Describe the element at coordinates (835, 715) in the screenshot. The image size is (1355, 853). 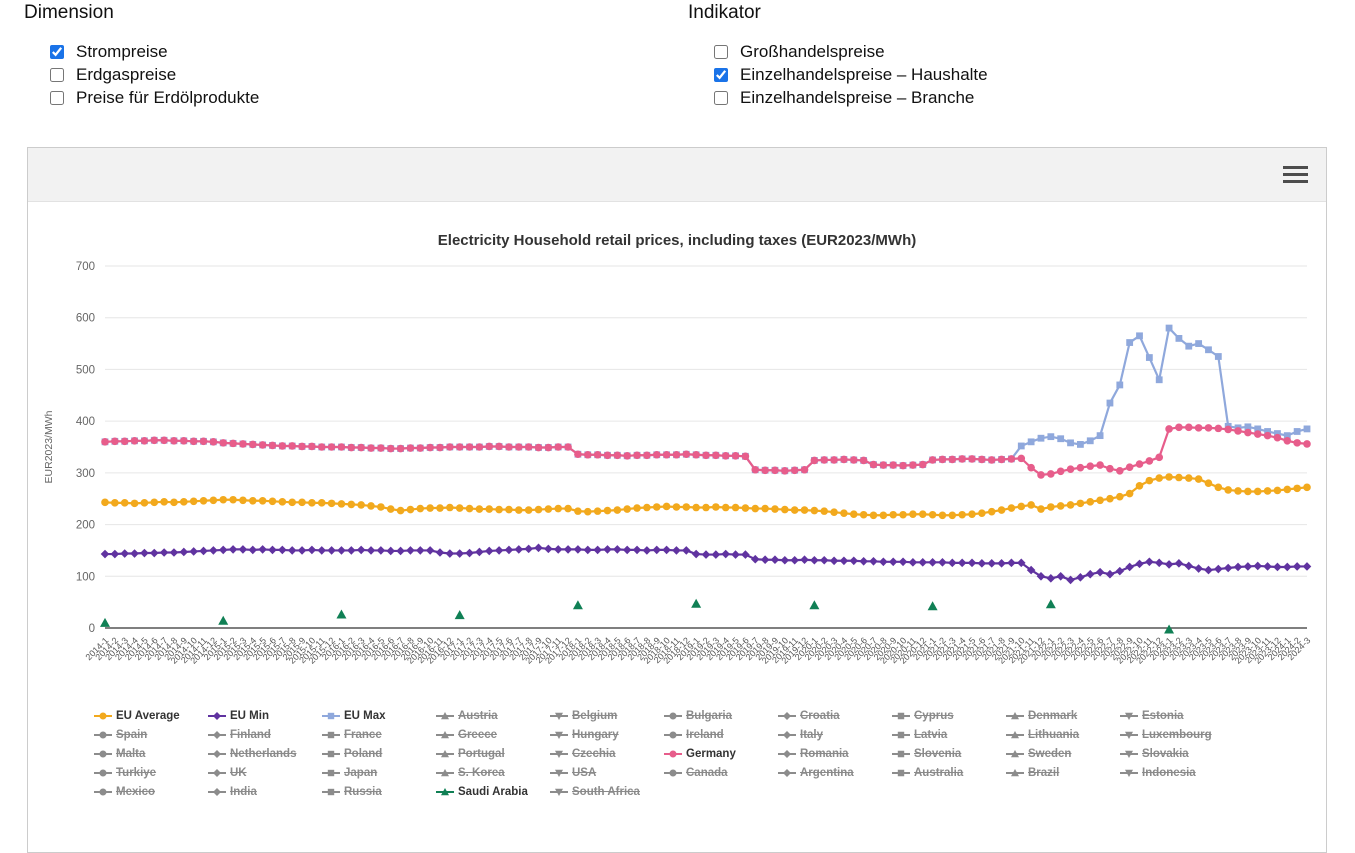
I see `legend-item: Croatia` at that location.